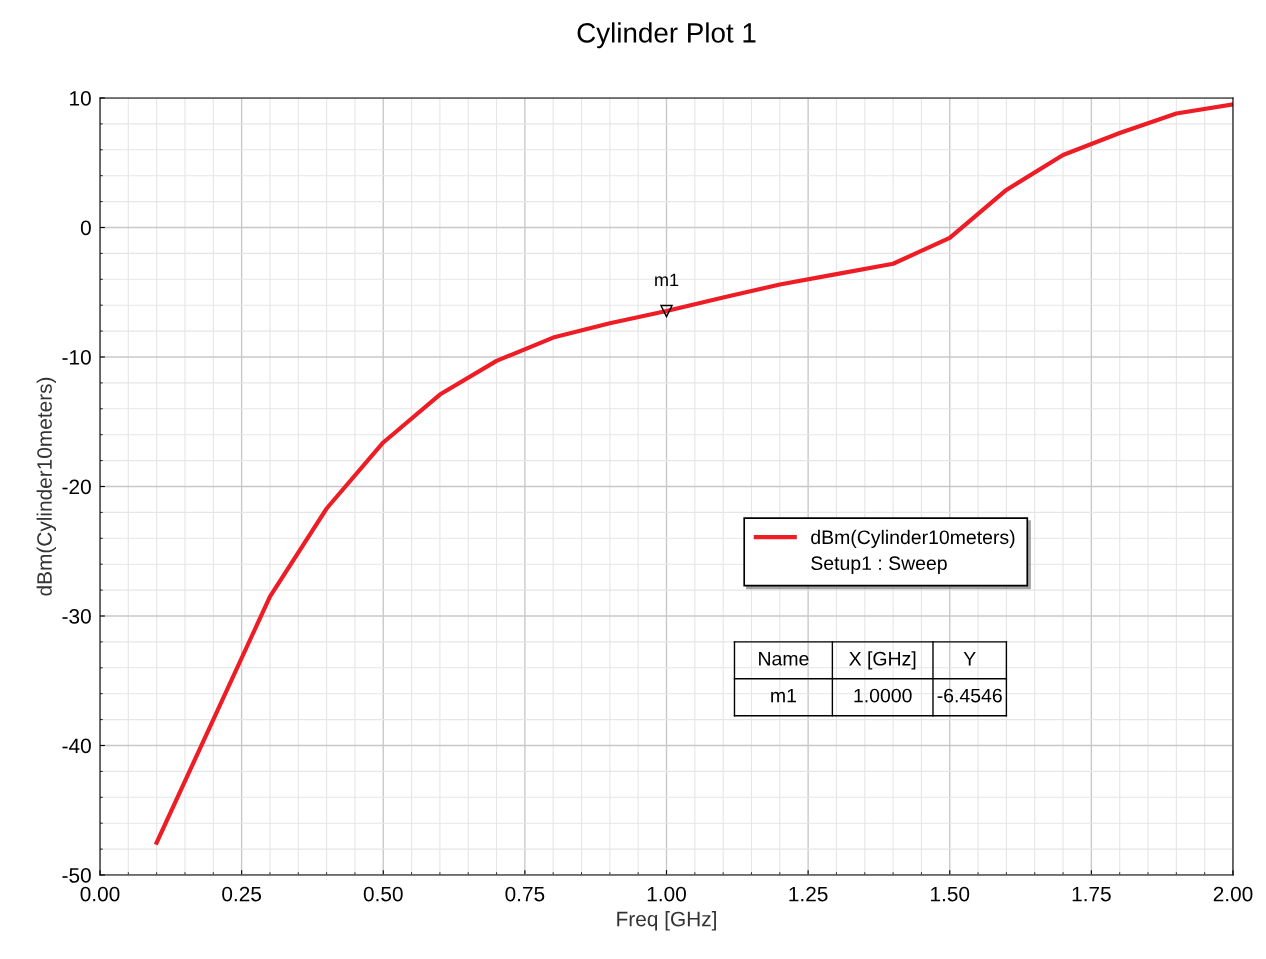 This screenshot has height=959, width=1266. Describe the element at coordinates (784, 659) in the screenshot. I see `annotation: Name` at that location.